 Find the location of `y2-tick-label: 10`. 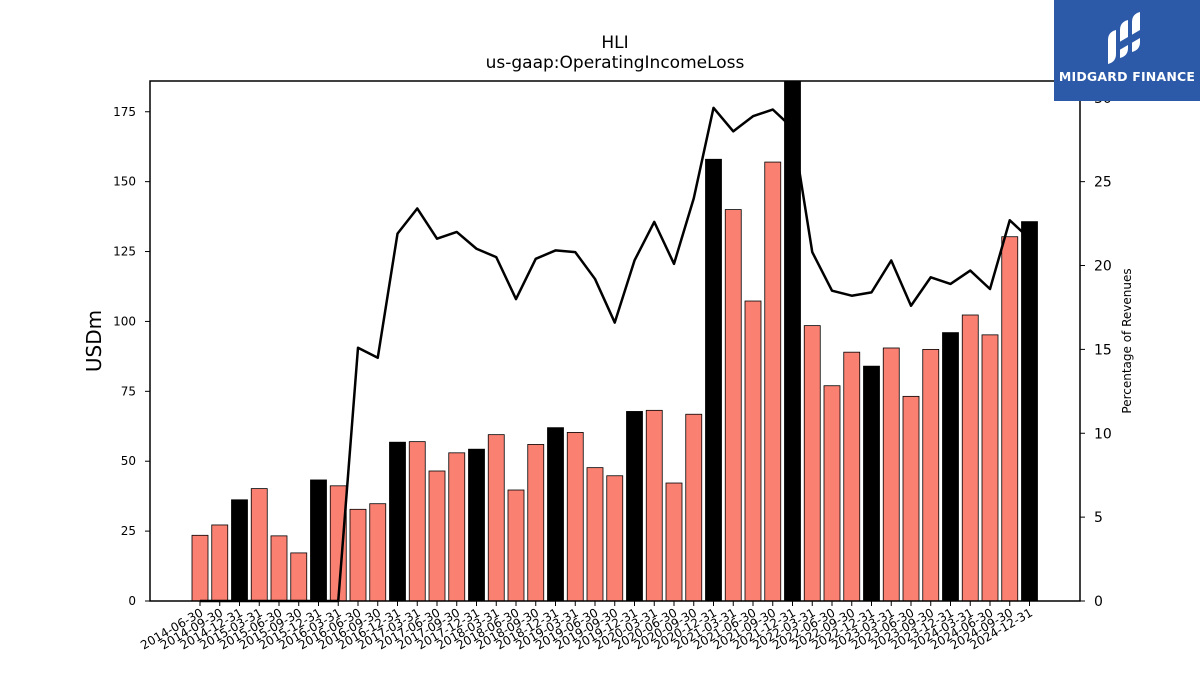

y2-tick-label: 10 is located at coordinates (1103, 434).